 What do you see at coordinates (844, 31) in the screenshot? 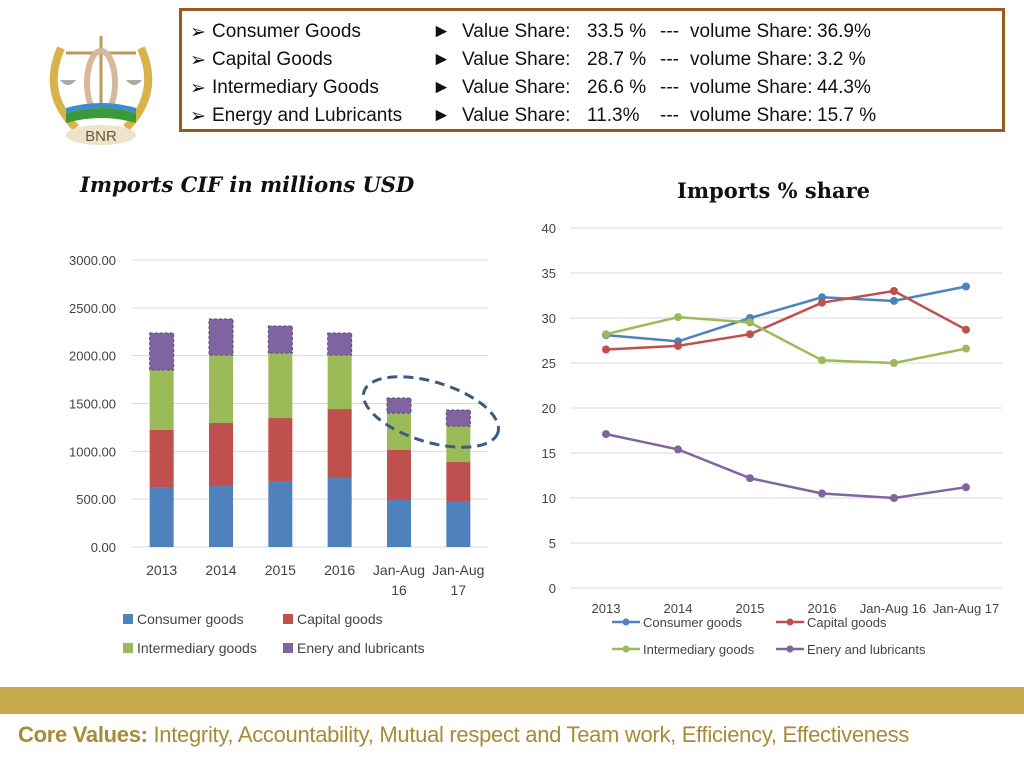
I see `summary-volume: 36.9%` at bounding box center [844, 31].